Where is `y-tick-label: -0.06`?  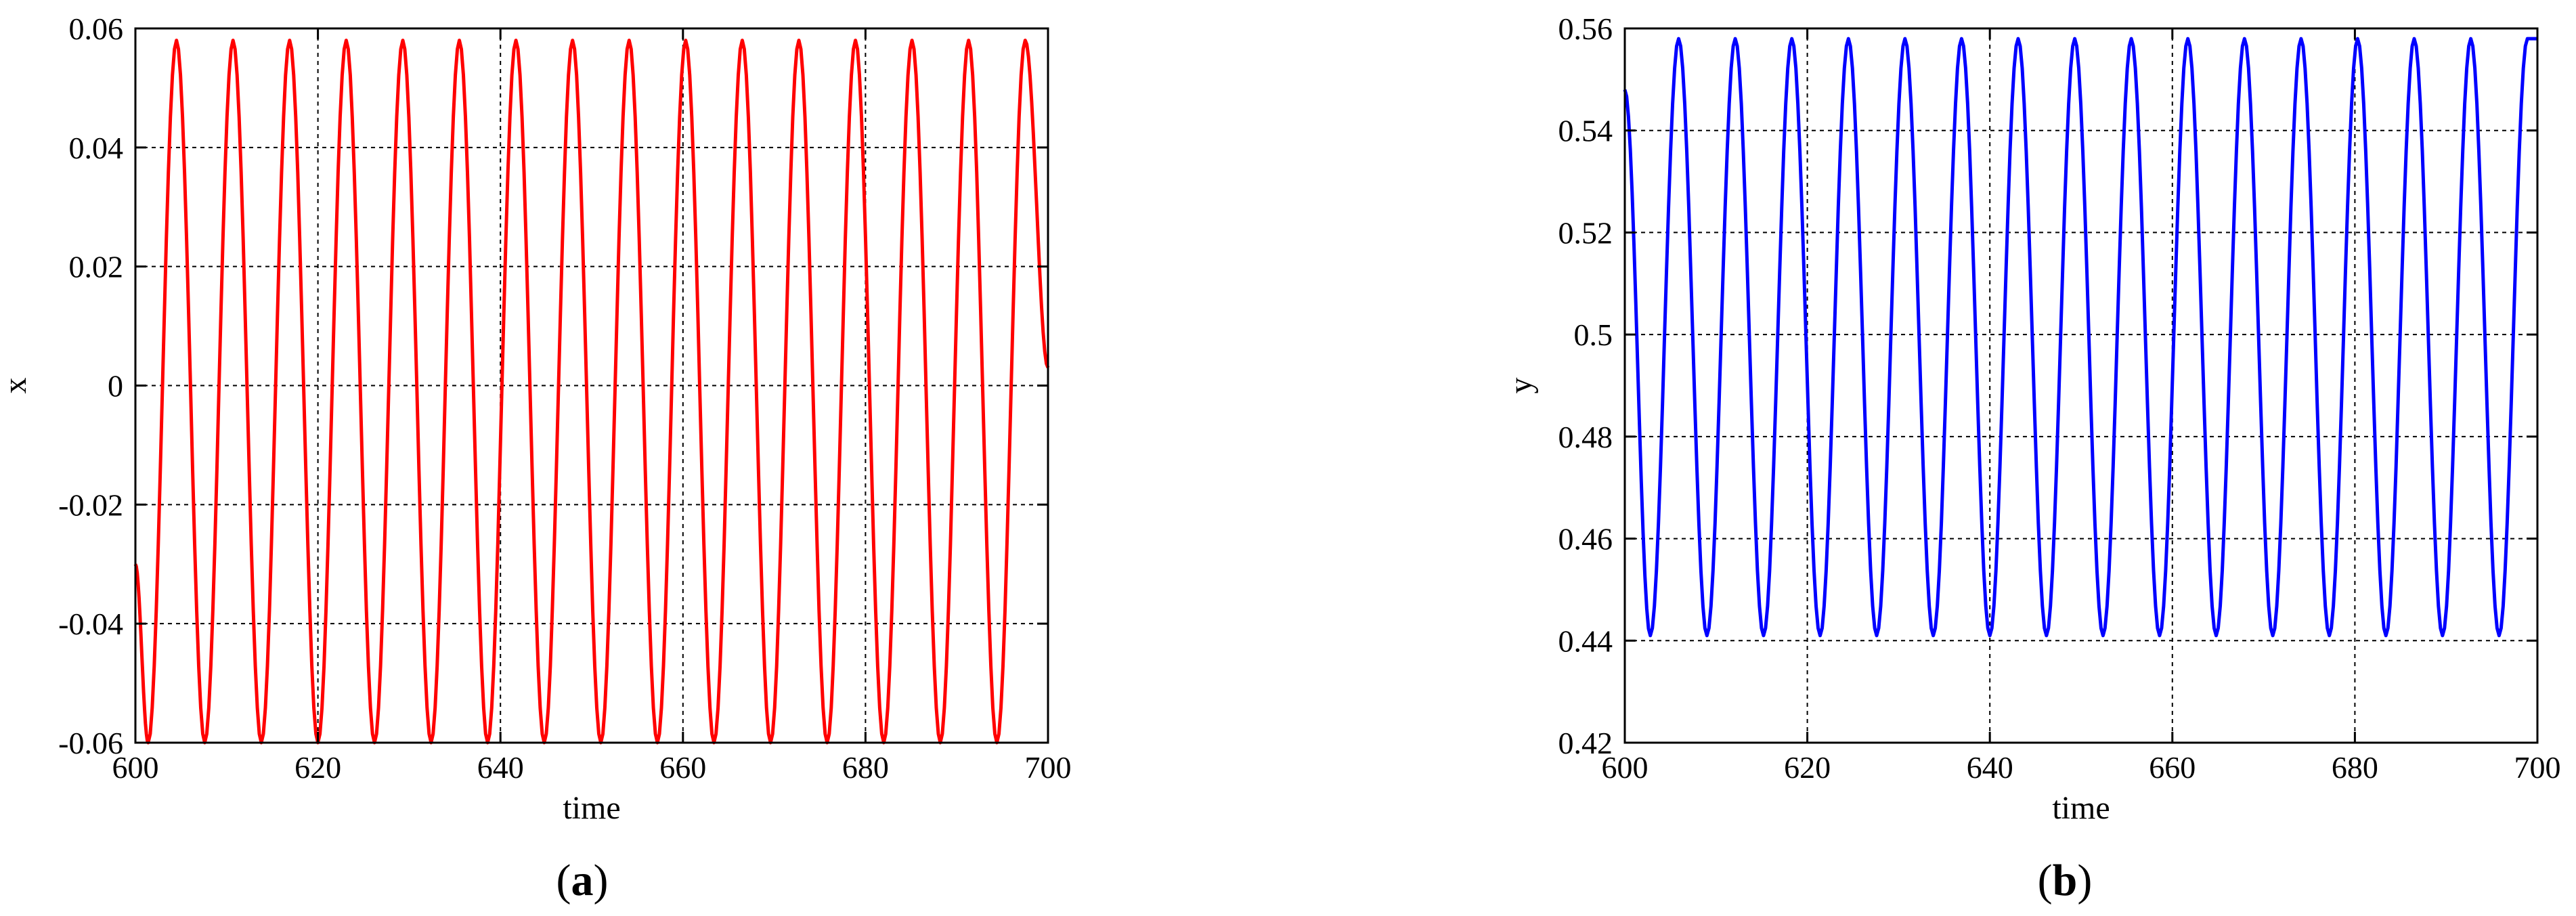
y-tick-label: -0.06 is located at coordinates (90, 743).